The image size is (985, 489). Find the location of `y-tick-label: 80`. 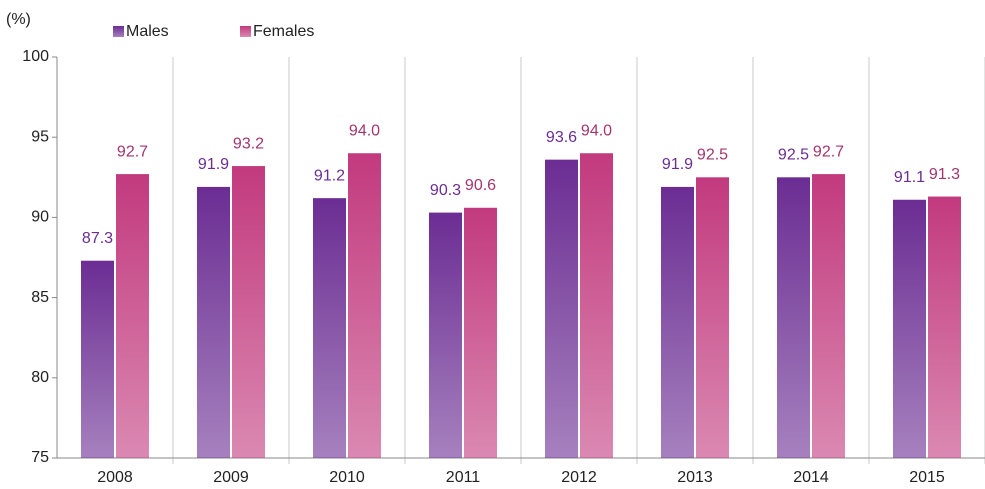

y-tick-label: 80 is located at coordinates (40, 377).